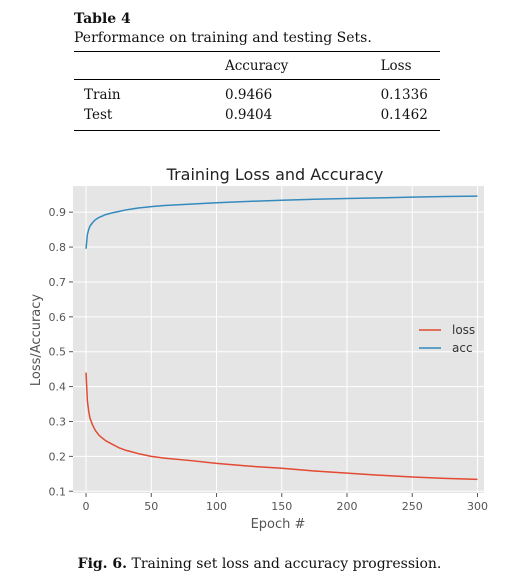  Describe the element at coordinates (249, 95) in the screenshot. I see `row-accuracy-cell: 0.9466` at that location.